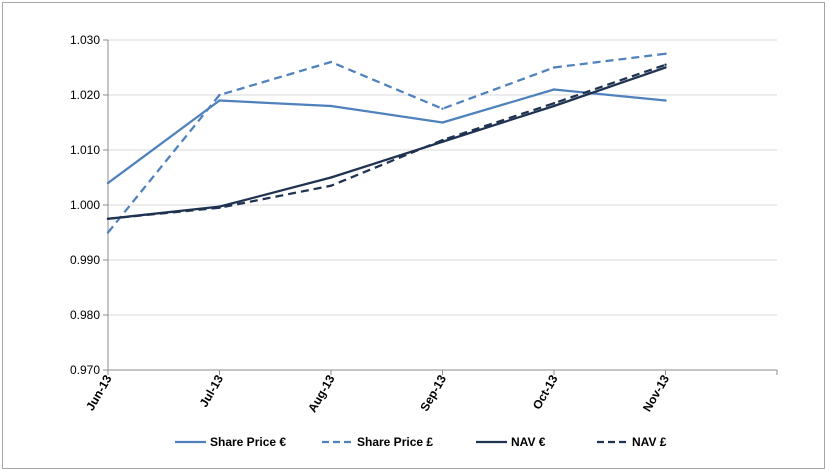 This screenshot has width=829, height=473. I want to click on y-tick-label: 1.010, so click(85, 150).